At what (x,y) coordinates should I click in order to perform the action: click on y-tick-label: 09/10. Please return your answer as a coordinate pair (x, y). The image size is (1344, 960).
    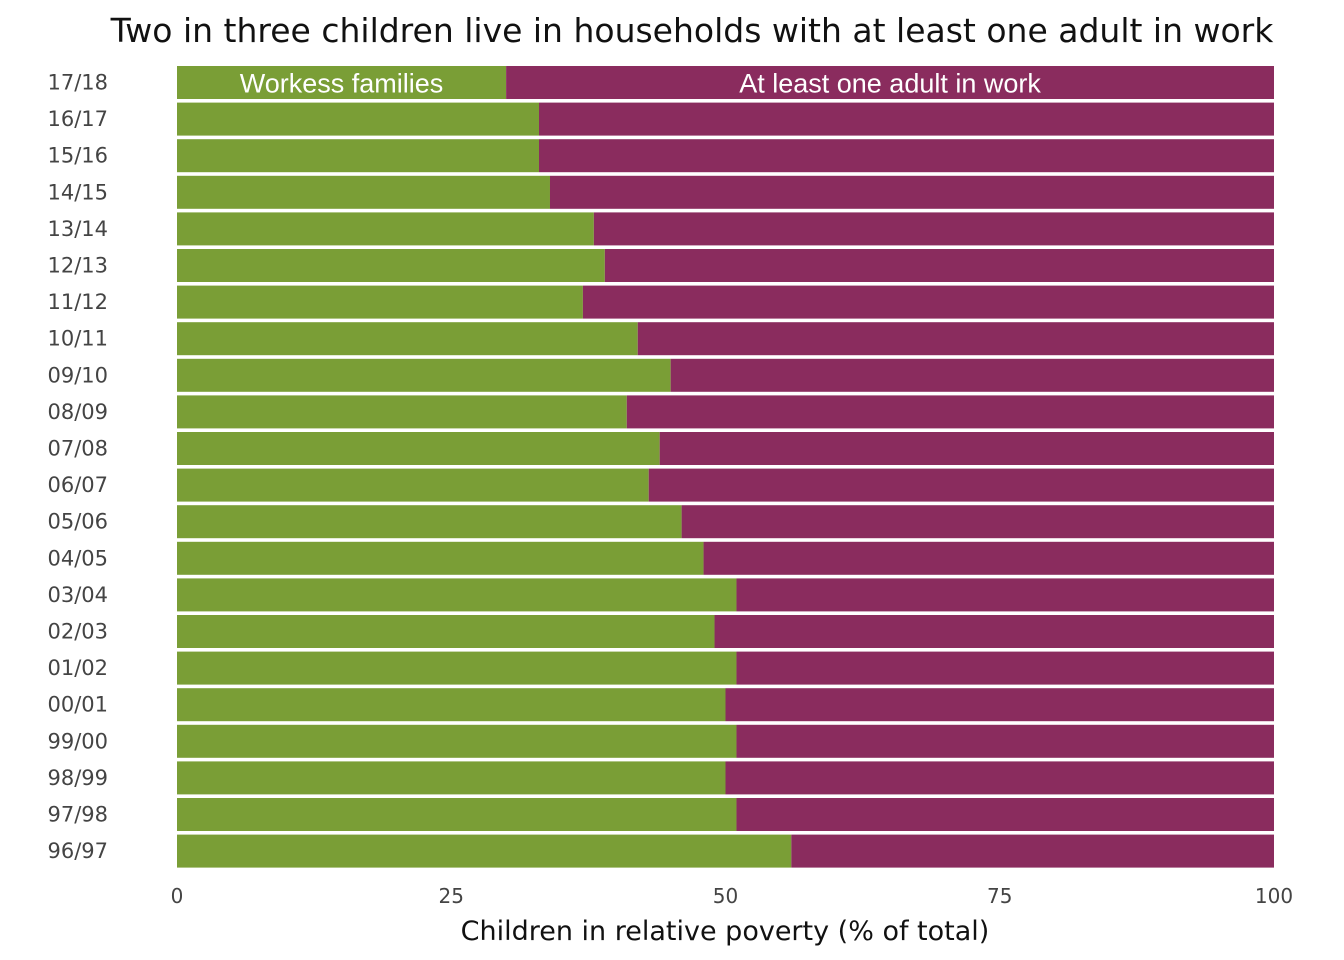
    Looking at the image, I should click on (77, 375).